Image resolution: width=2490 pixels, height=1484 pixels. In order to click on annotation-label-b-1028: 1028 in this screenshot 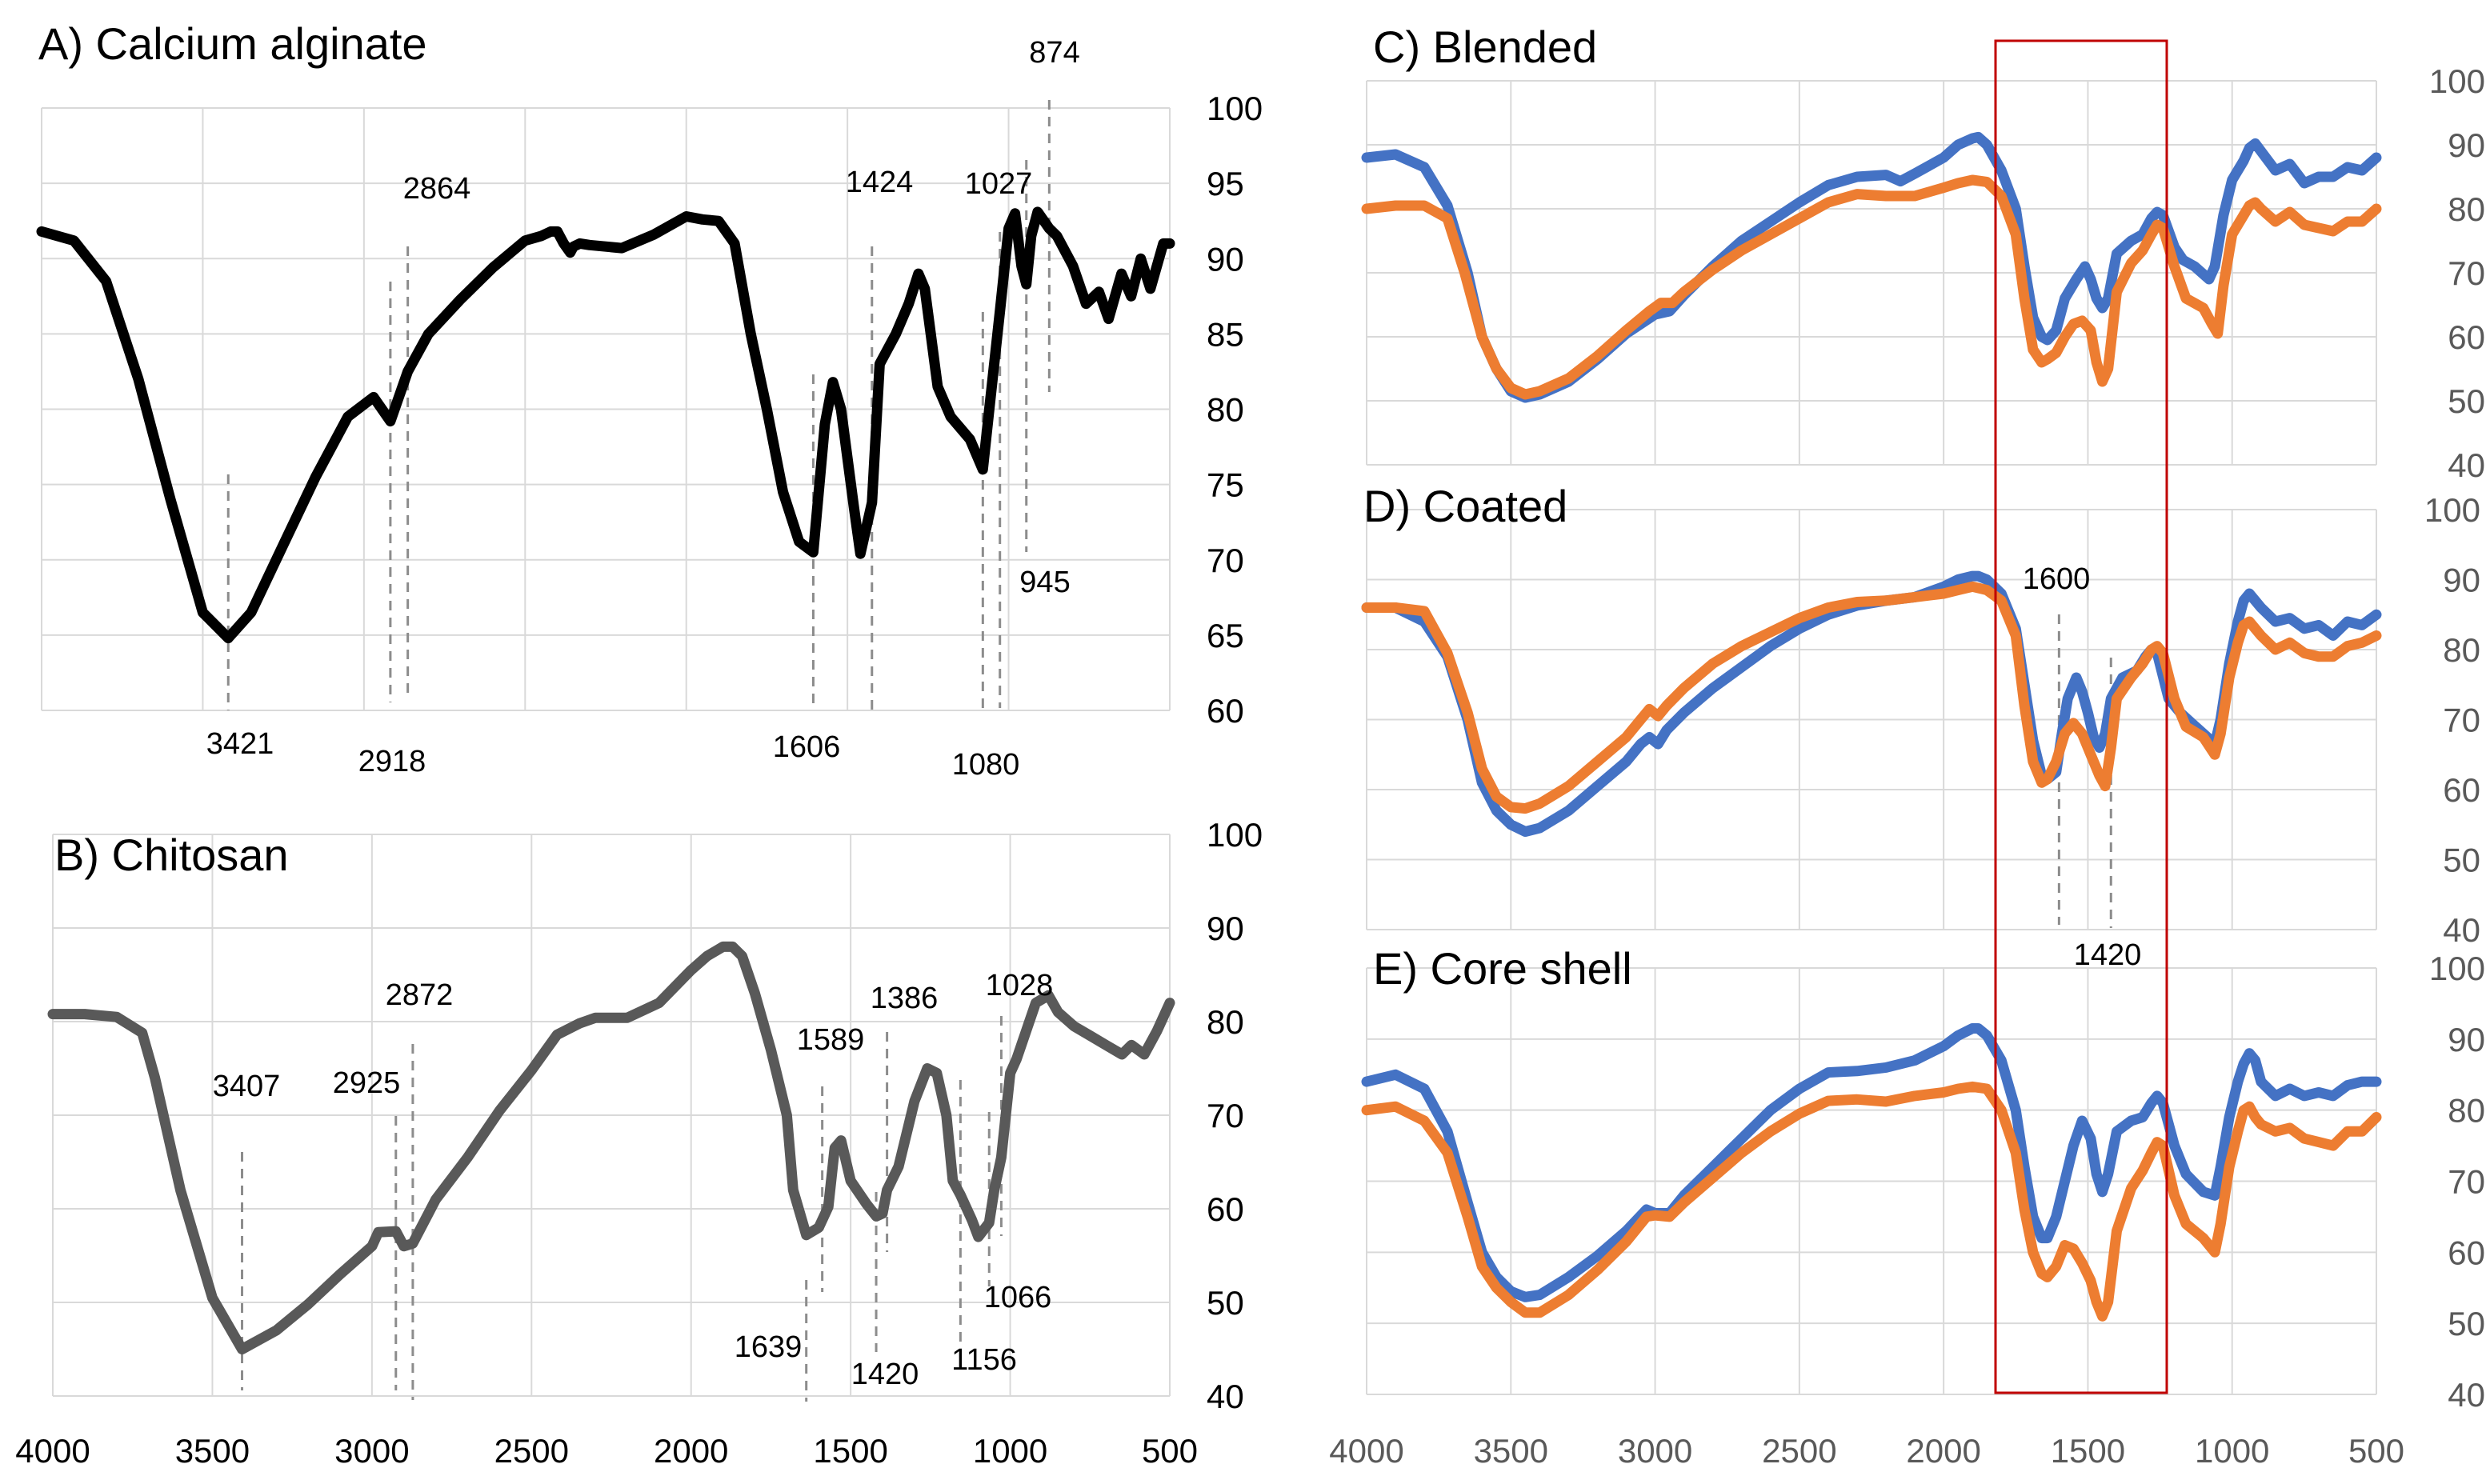, I will do `click(1020, 985)`.